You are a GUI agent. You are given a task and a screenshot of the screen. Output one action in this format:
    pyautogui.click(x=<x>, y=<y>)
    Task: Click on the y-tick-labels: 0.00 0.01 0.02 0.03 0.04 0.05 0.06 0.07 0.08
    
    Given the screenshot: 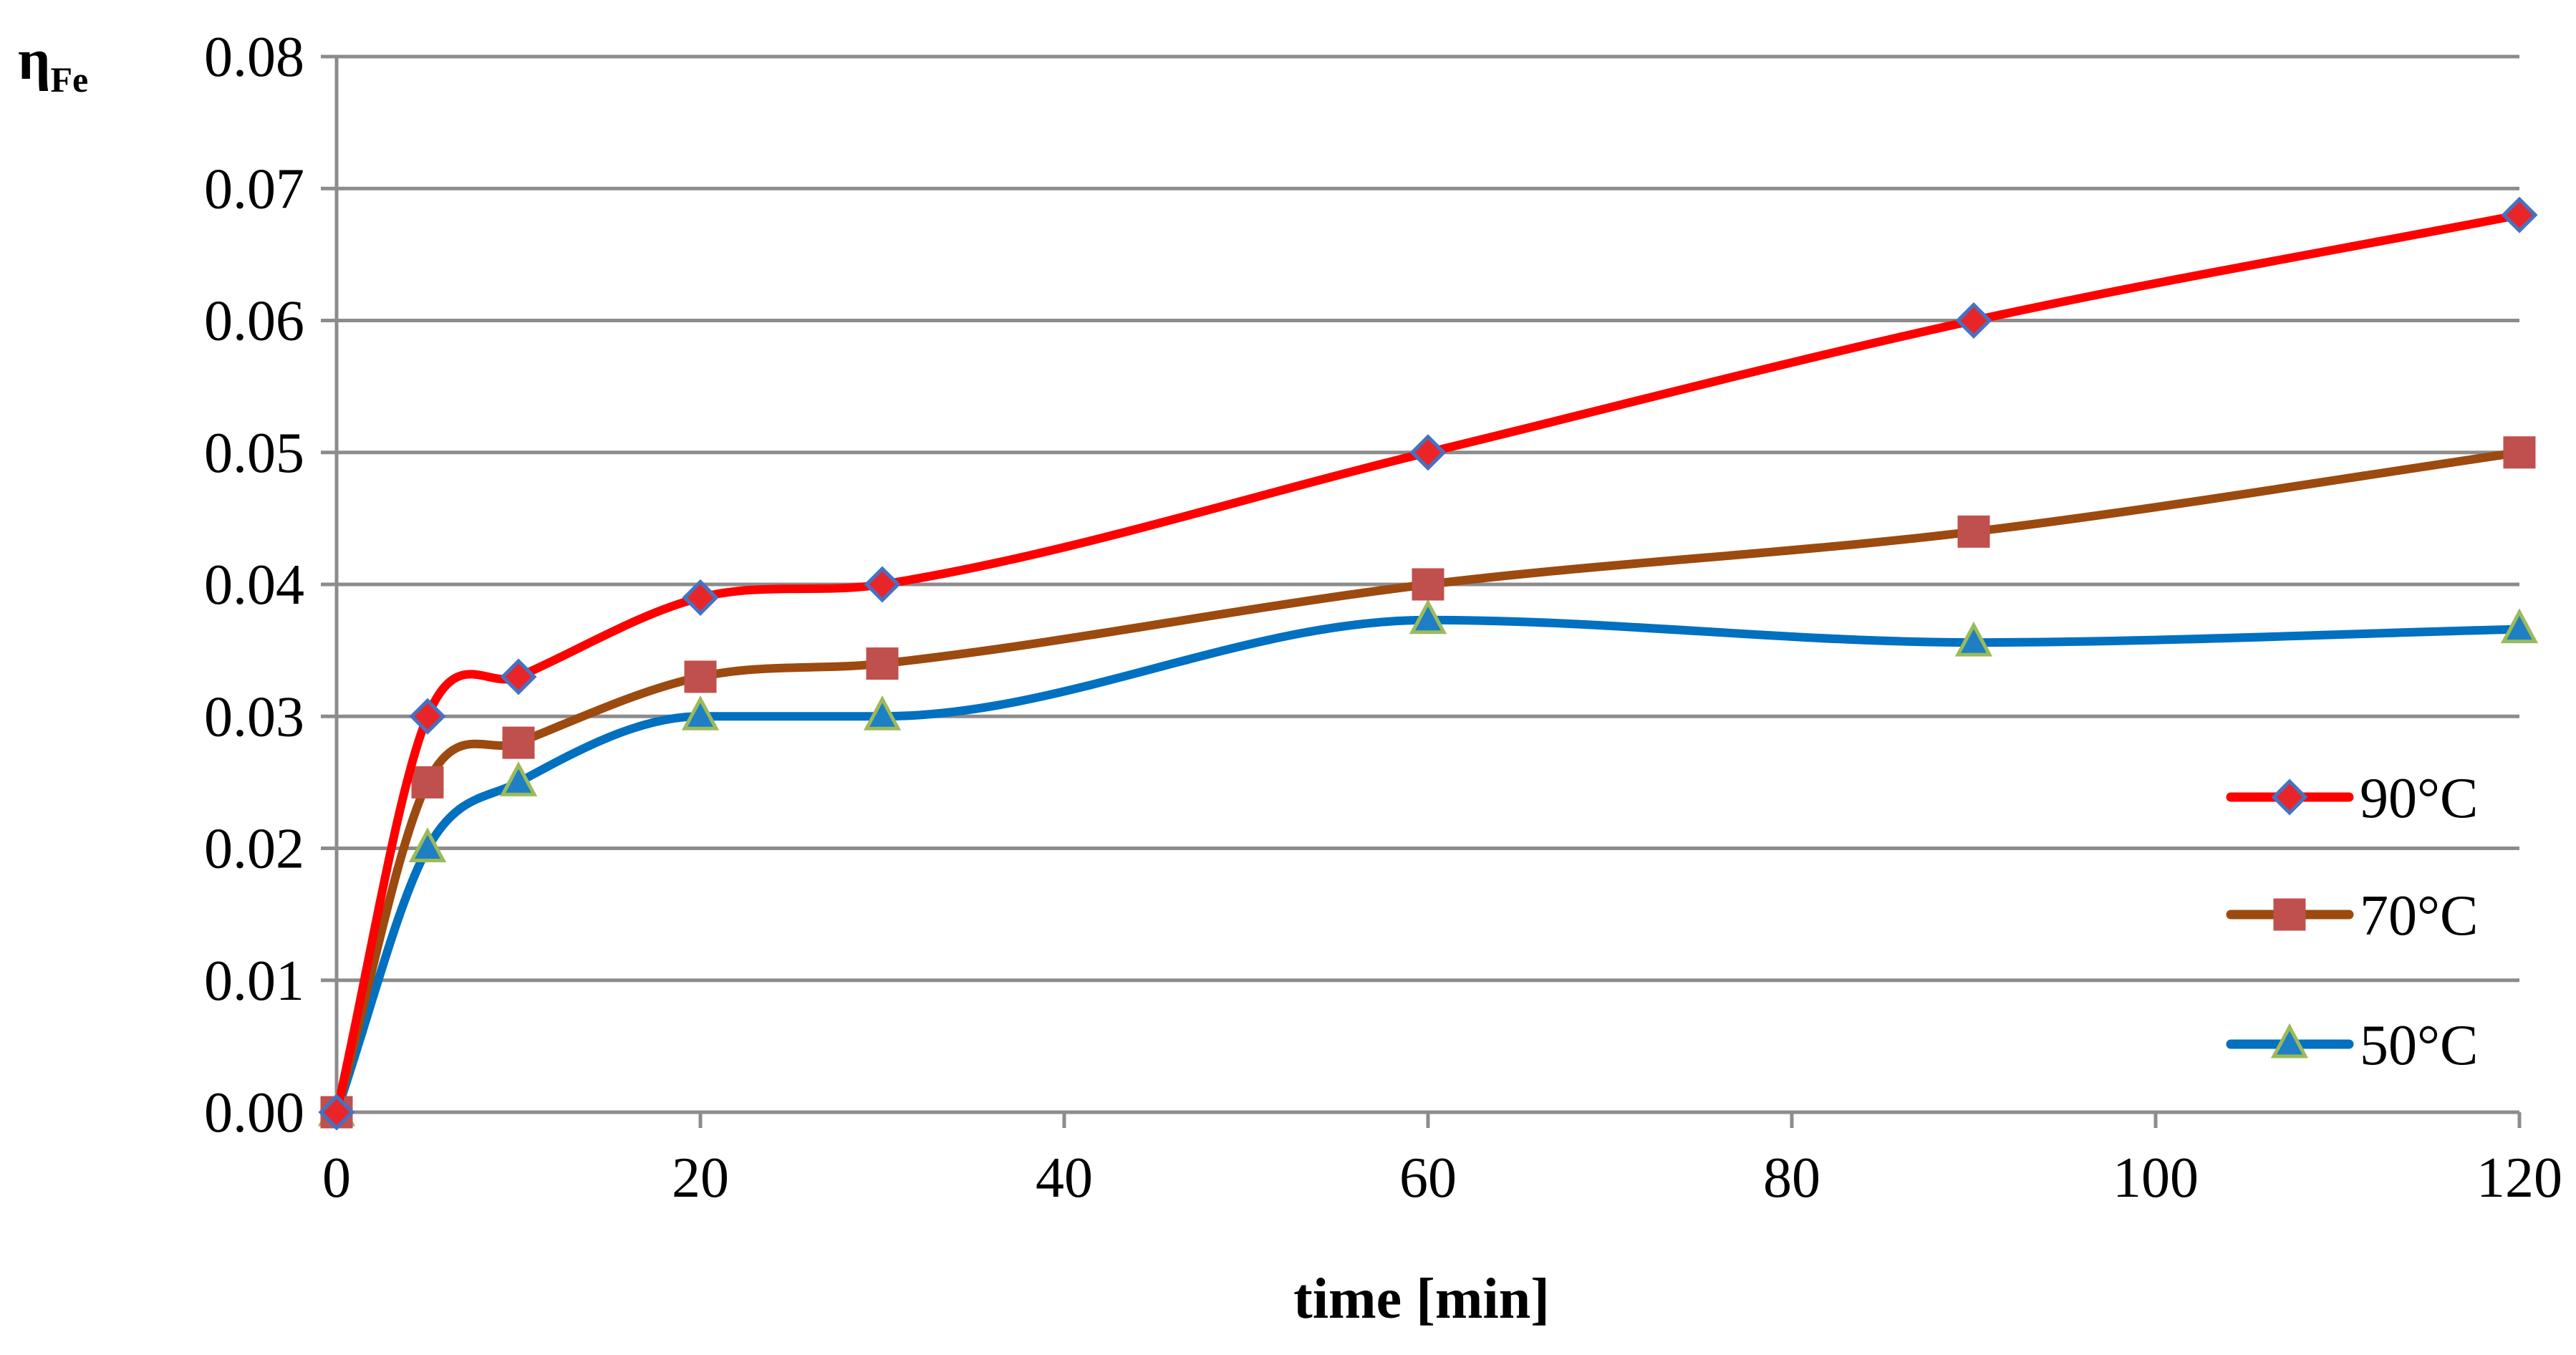 What is the action you would take?
    pyautogui.click(x=254, y=585)
    